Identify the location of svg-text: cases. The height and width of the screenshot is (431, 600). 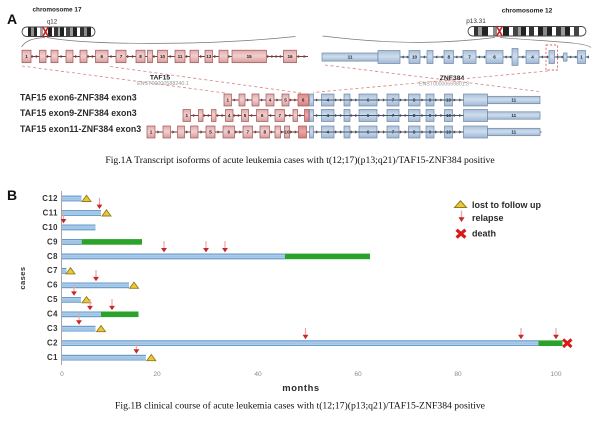
(22, 277).